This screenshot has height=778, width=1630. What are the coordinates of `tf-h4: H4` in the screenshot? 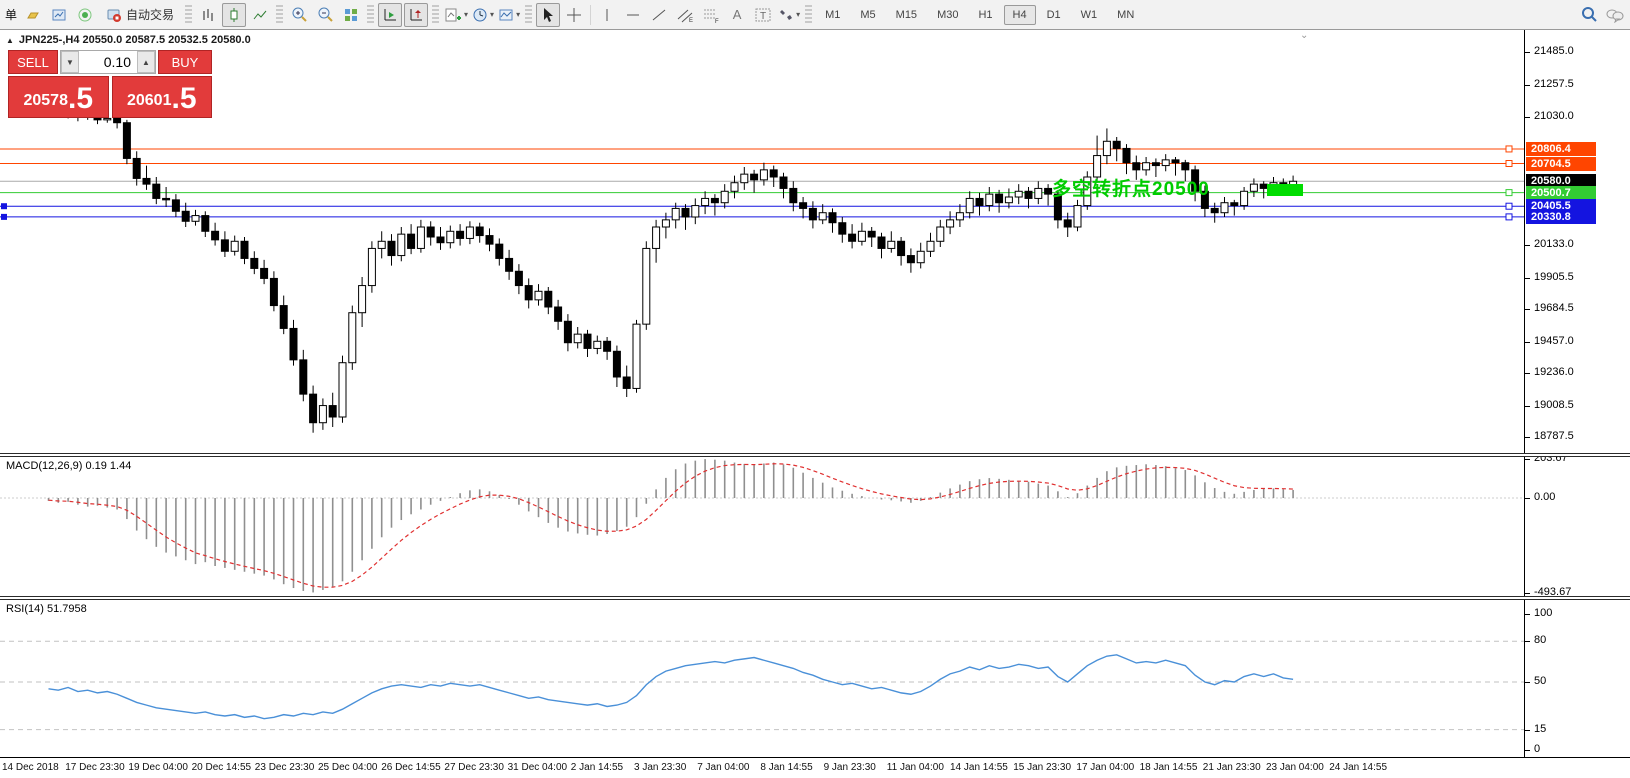 It's located at (1019, 14).